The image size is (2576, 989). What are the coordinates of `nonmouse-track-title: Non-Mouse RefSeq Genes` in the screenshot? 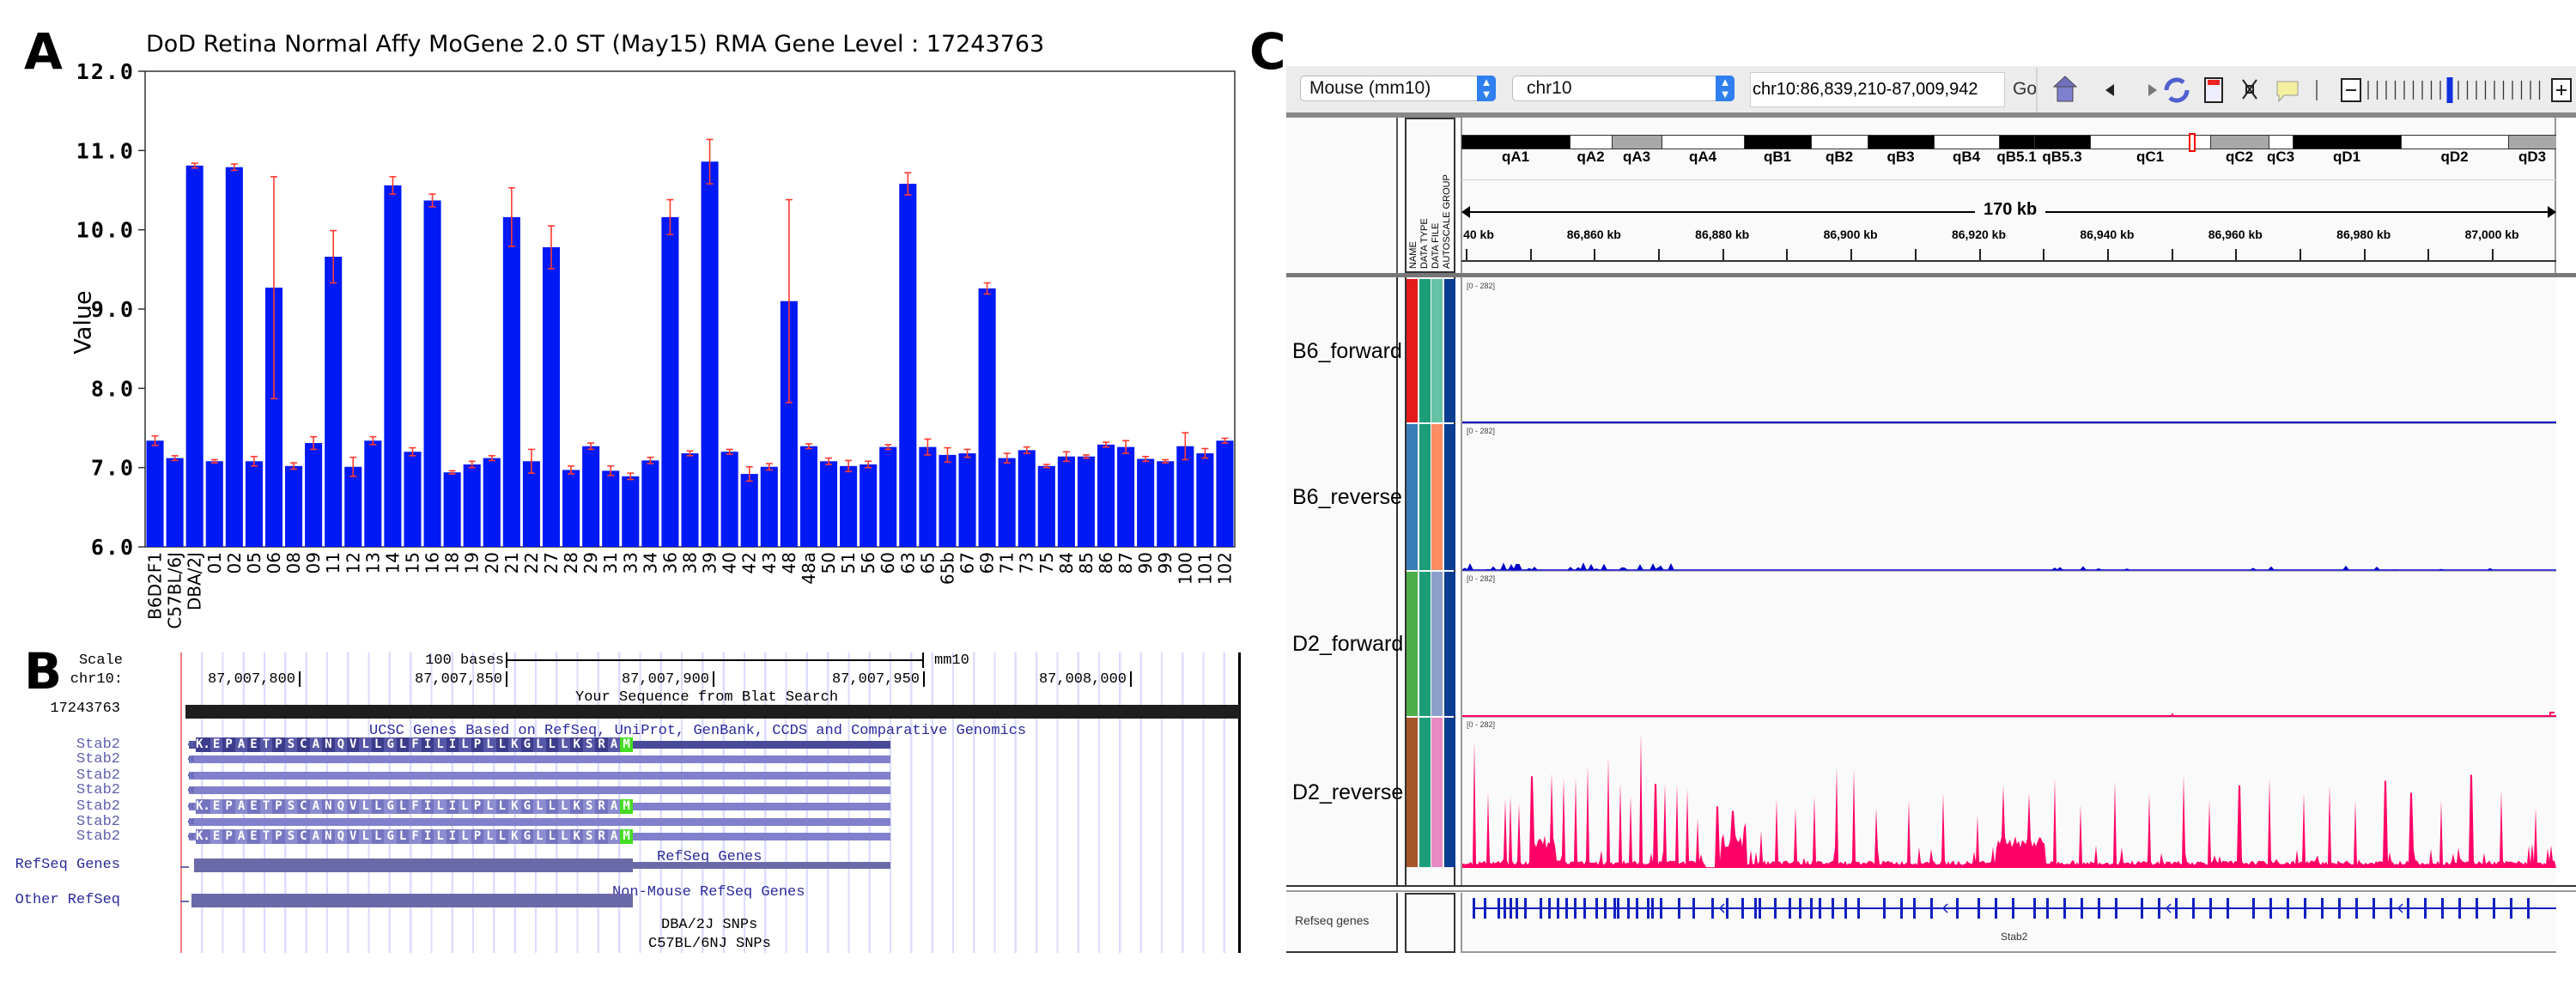 It's located at (708, 892).